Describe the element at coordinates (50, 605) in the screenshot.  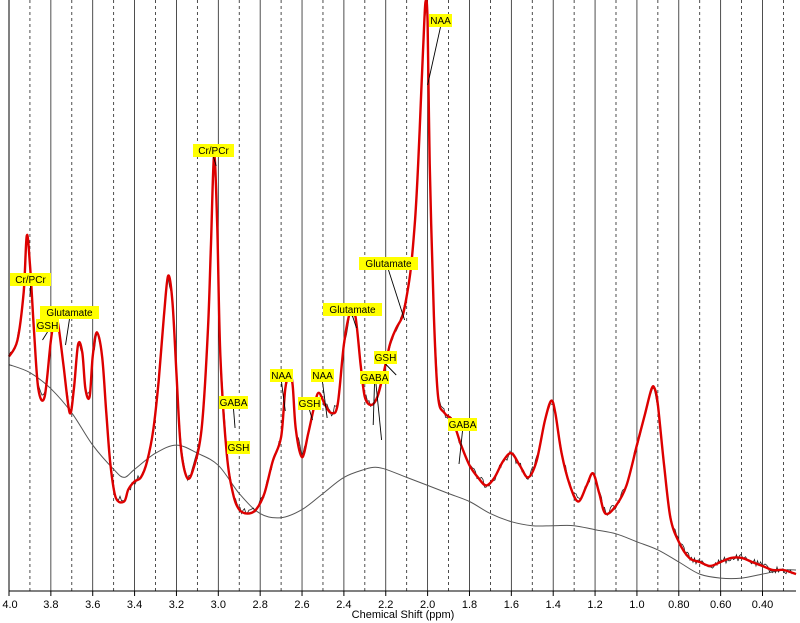
I see `x-tick-label: 3.8` at that location.